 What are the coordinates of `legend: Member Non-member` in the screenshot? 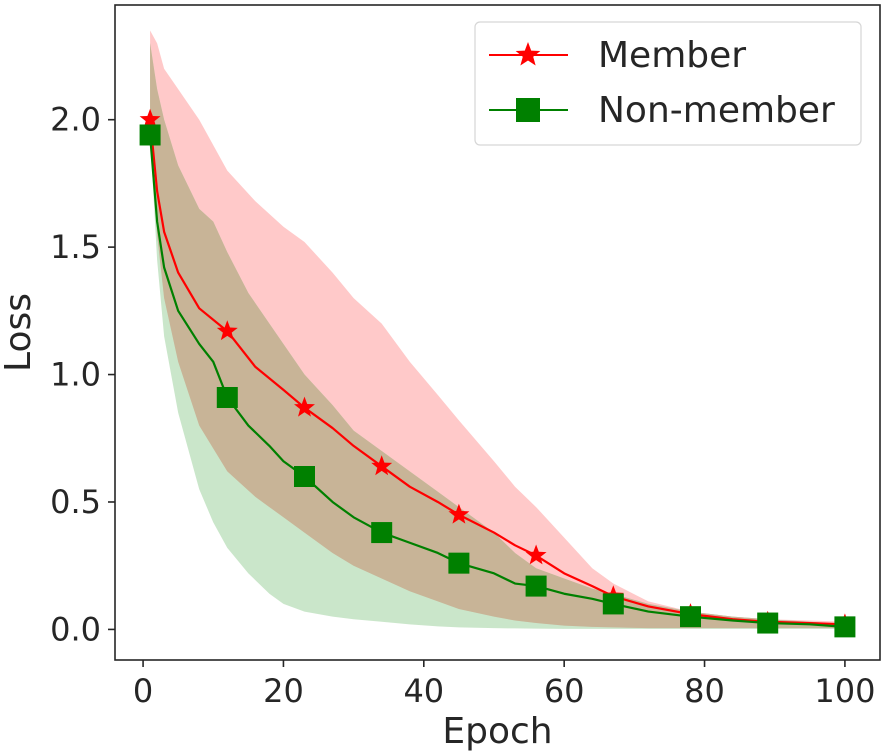 It's located at (668, 83).